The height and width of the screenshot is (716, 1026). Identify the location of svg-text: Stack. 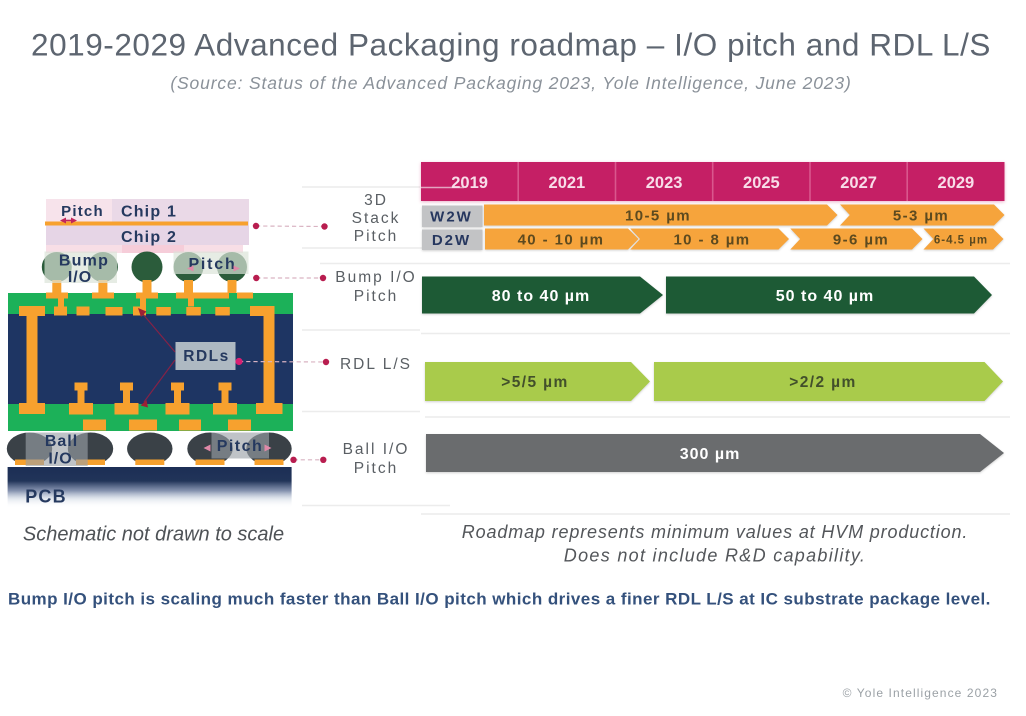
(376, 218).